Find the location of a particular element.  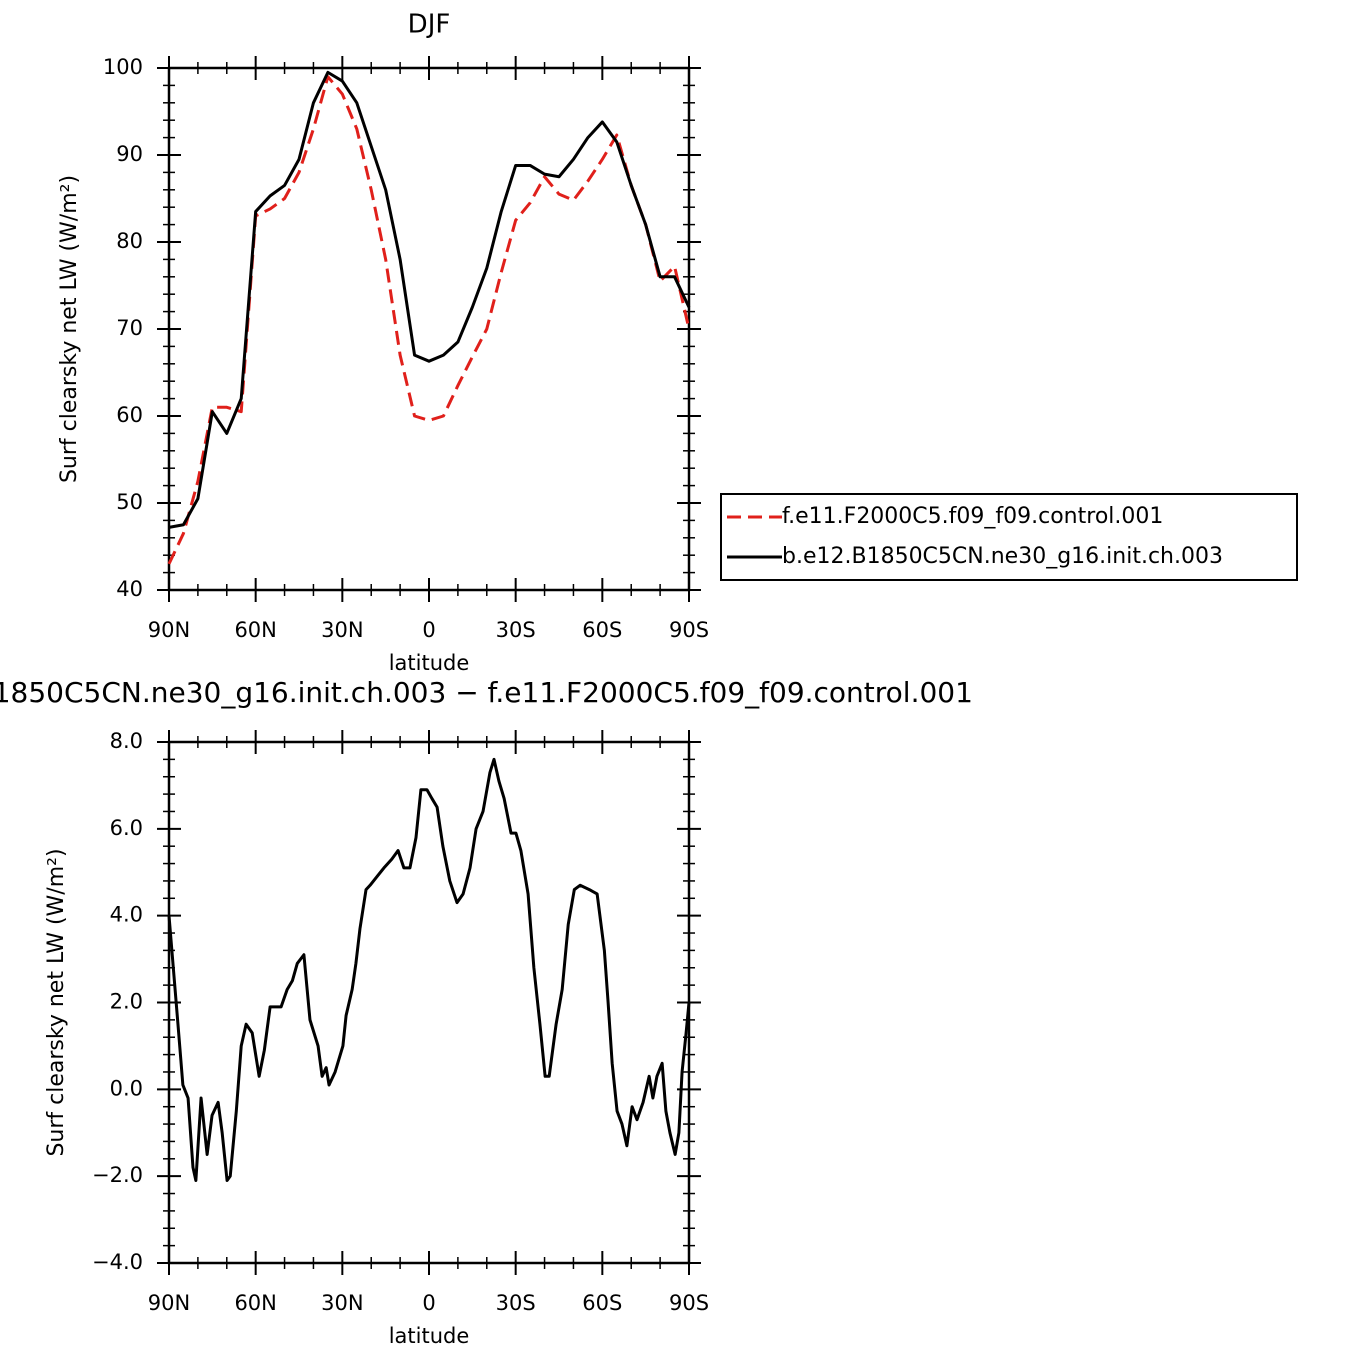

y-tick-label: 80 is located at coordinates (129, 241).